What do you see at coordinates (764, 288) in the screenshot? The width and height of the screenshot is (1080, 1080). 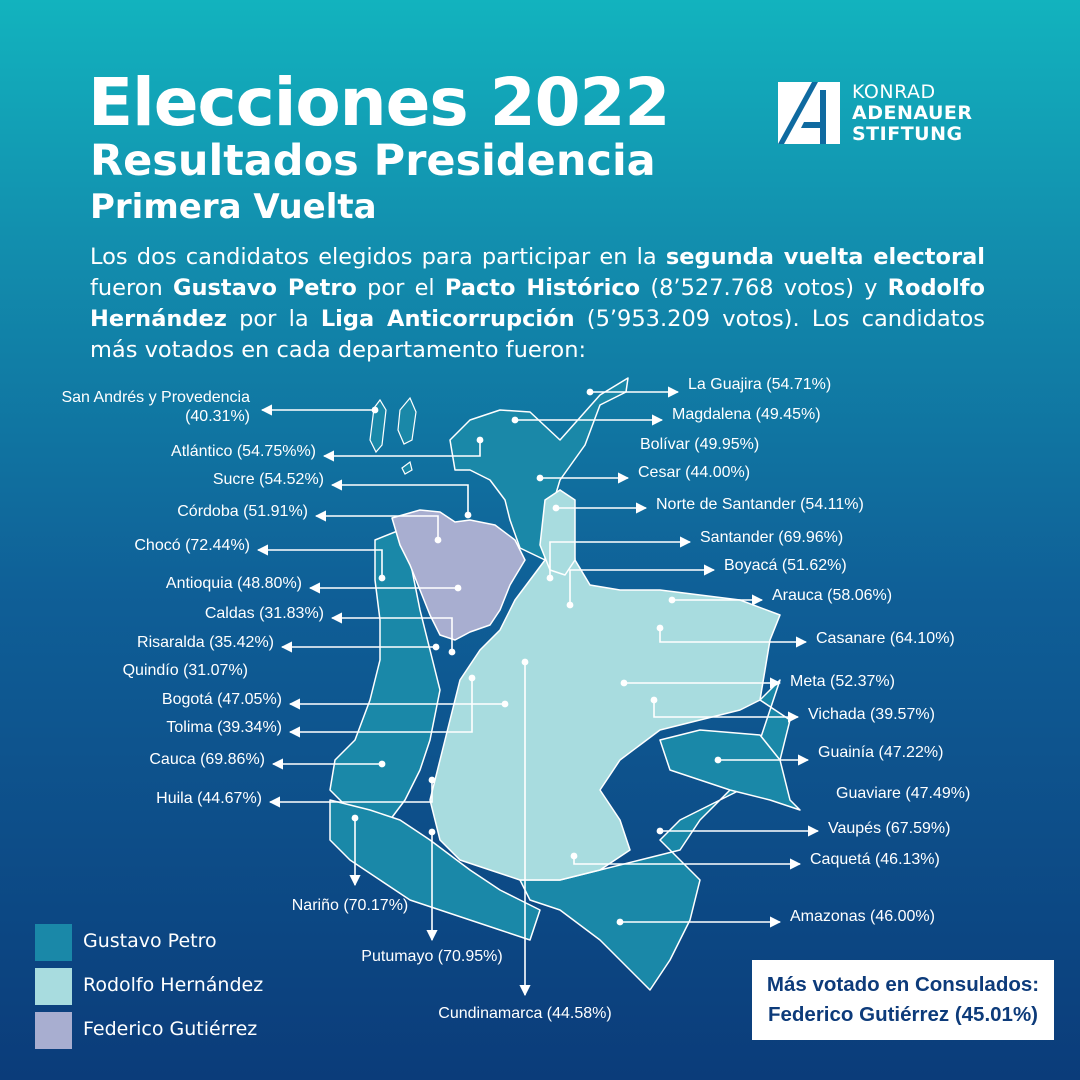 I see `intro-text: (8’527.768 votos) y` at bounding box center [764, 288].